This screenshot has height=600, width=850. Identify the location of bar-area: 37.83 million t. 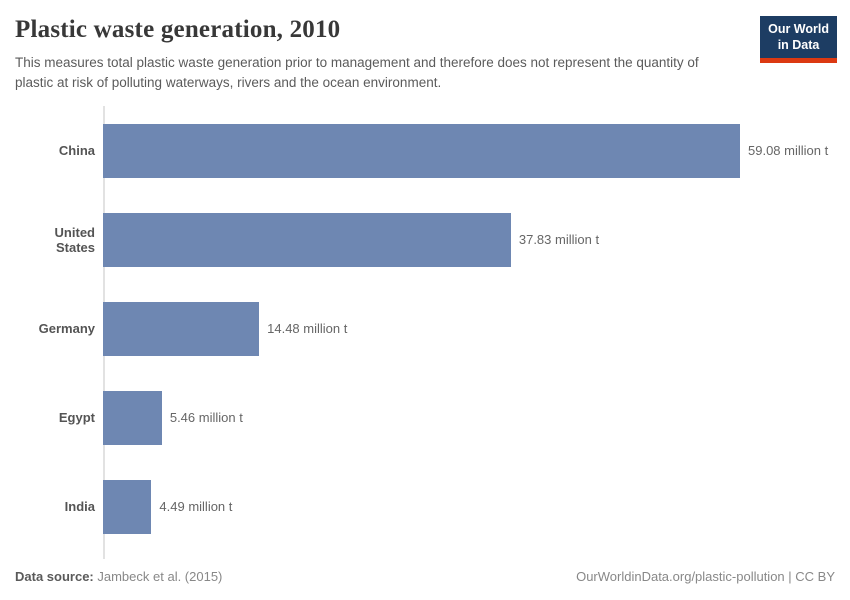
(421, 239).